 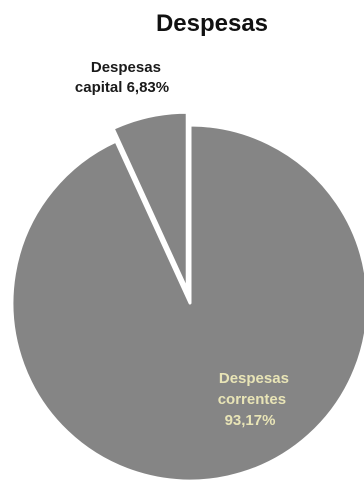 I want to click on slice-label-despesas-correntes: Despesas correntes 93,17%, so click(x=255, y=399).